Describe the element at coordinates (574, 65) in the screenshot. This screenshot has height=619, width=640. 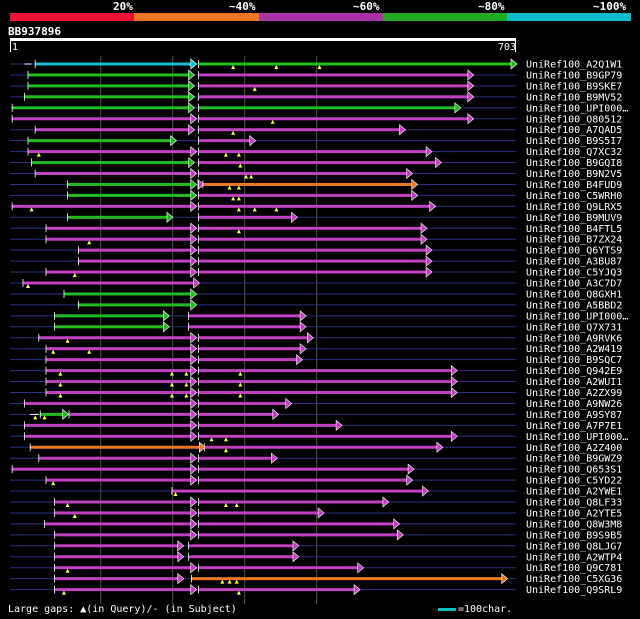
I see `hit-label: UniRef100_A2Q1W1` at that location.